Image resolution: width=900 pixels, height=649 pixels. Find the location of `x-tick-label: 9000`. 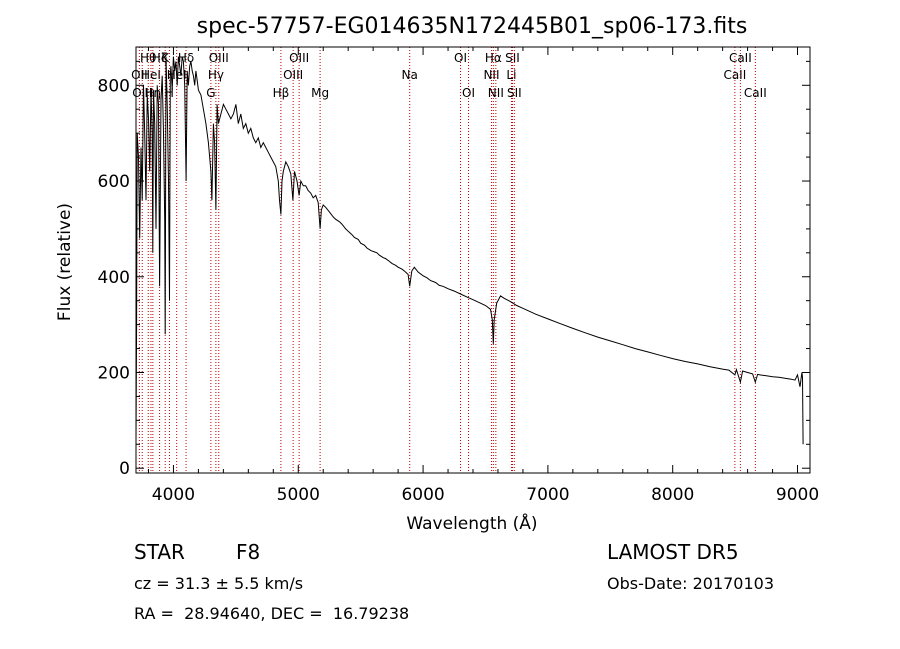

x-tick-label: 9000 is located at coordinates (797, 495).